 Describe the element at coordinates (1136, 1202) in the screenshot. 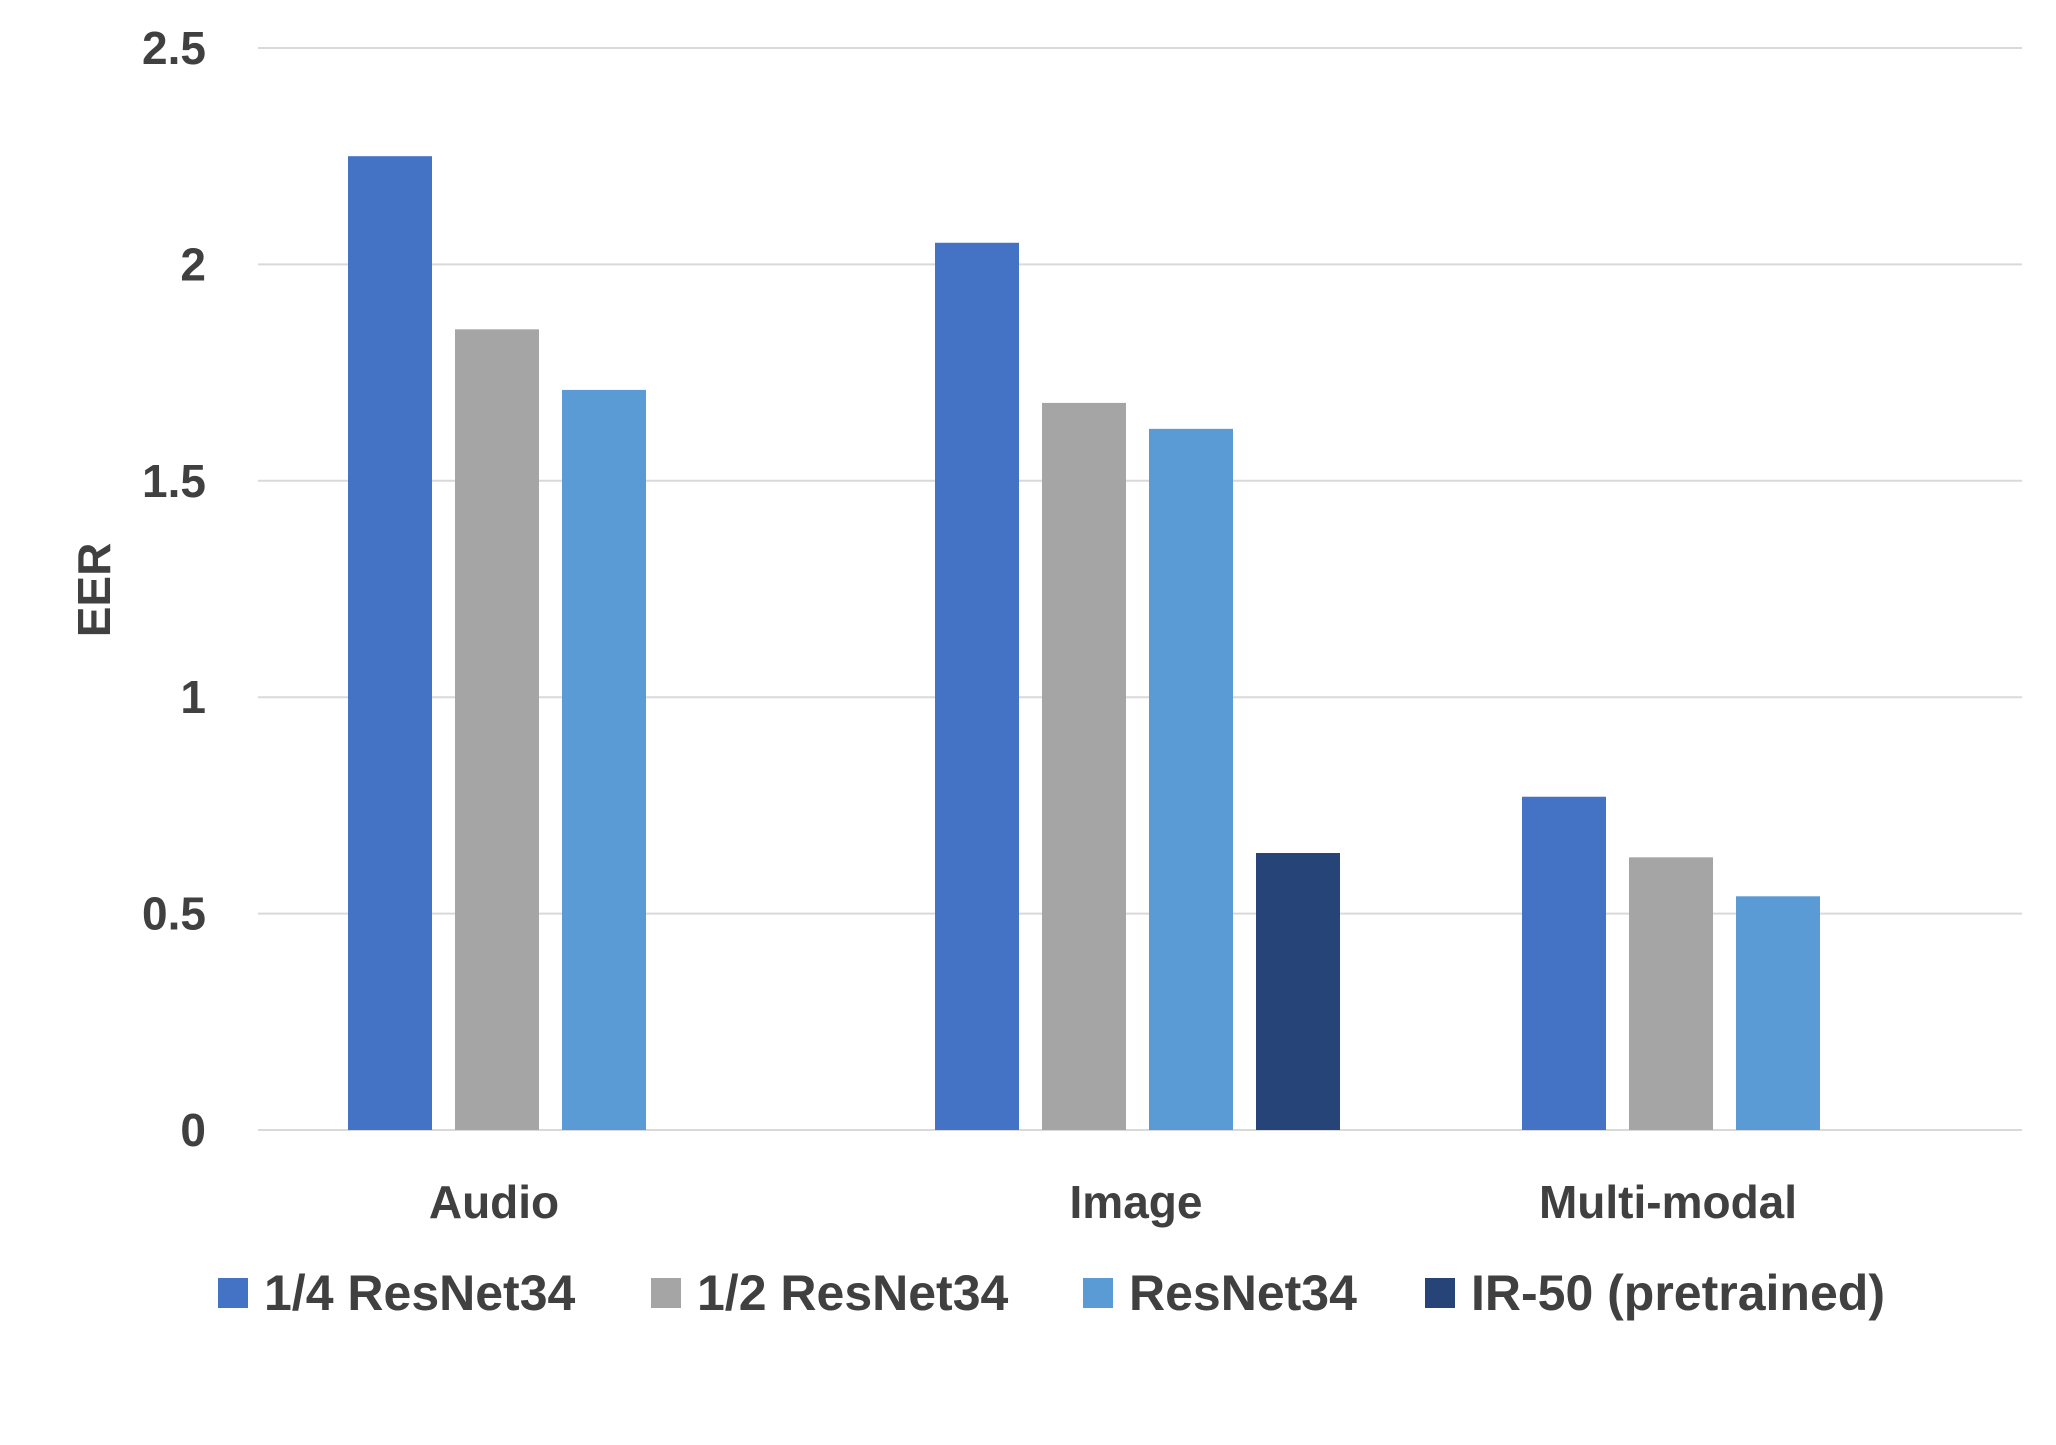

I see `x-category-label: Image` at that location.